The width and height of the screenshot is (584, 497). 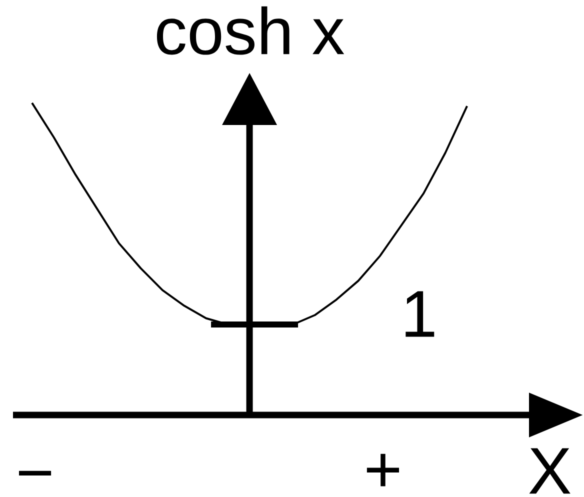 I want to click on annotation: 1, so click(x=420, y=314).